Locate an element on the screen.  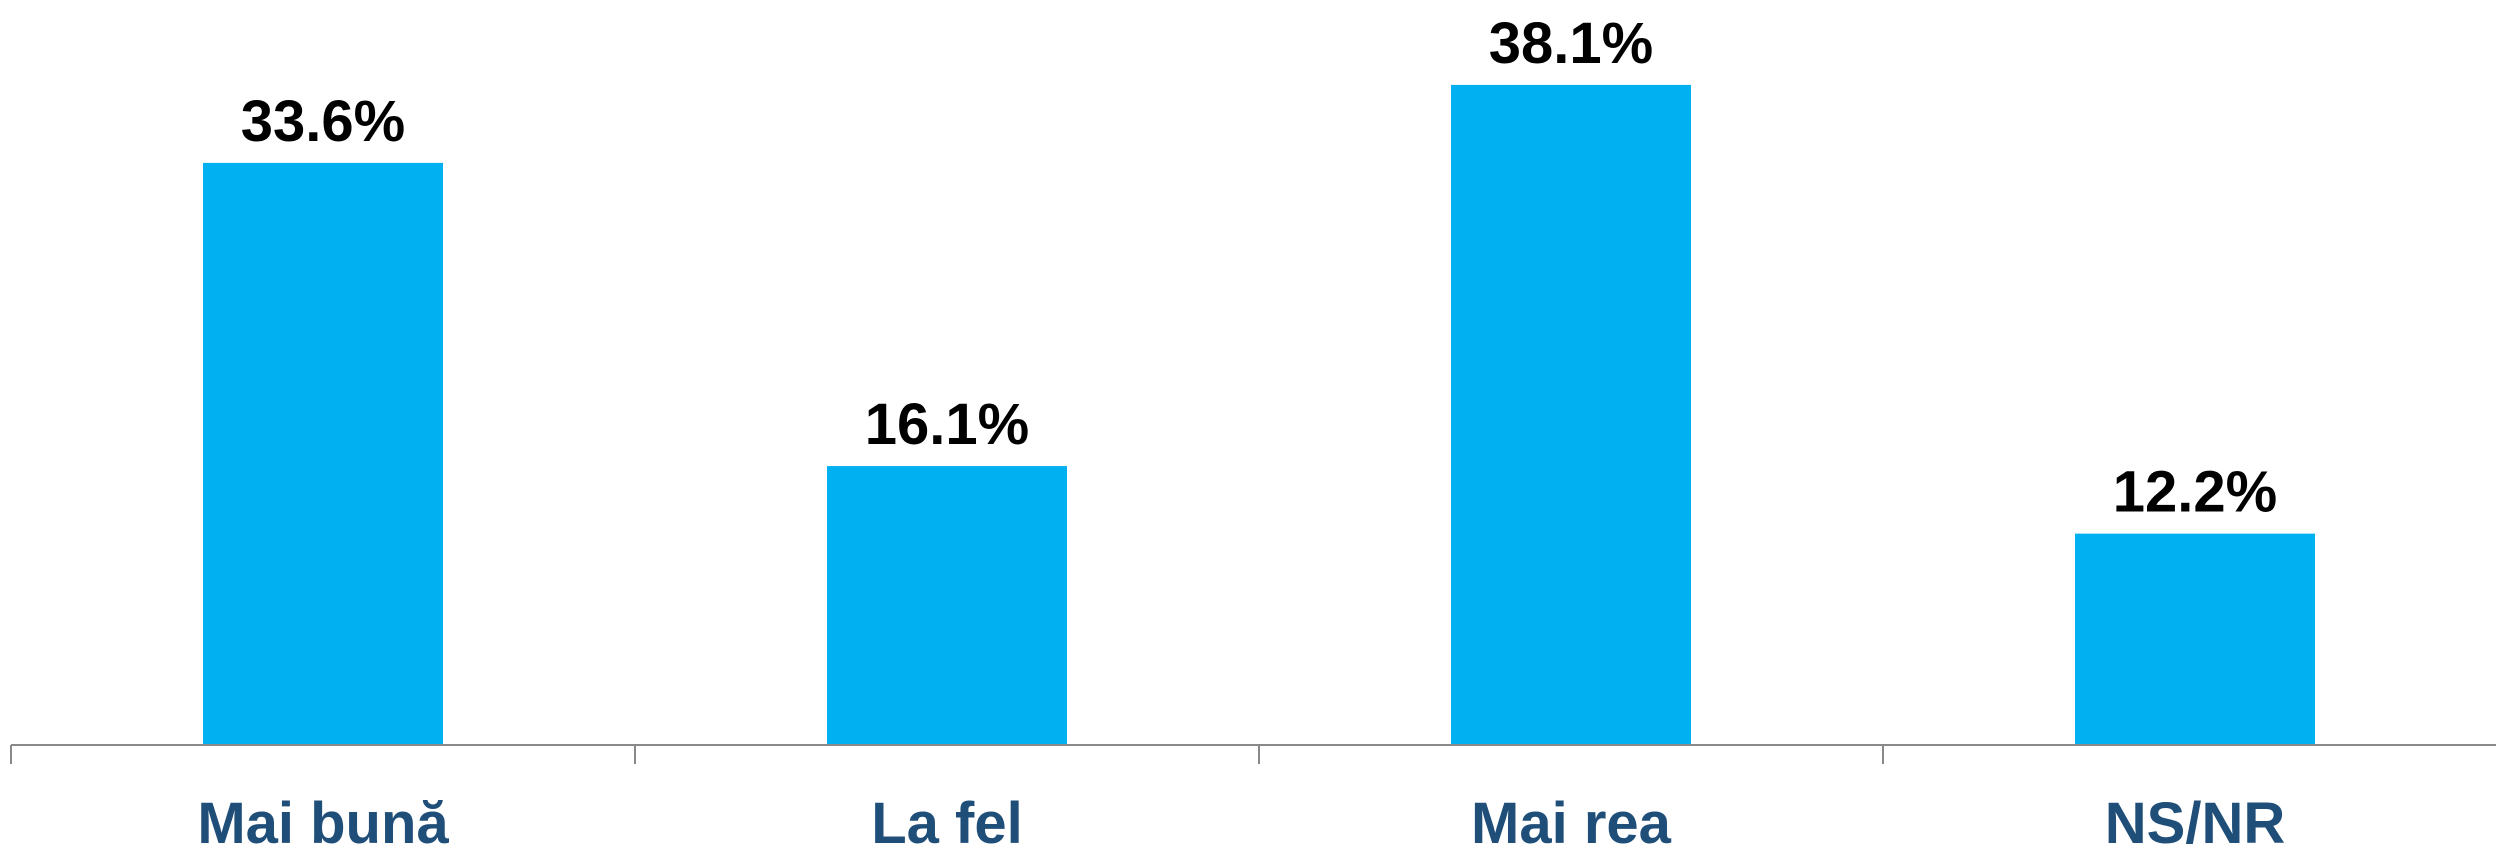
x-tick-label: Mai rea is located at coordinates (1571, 820).